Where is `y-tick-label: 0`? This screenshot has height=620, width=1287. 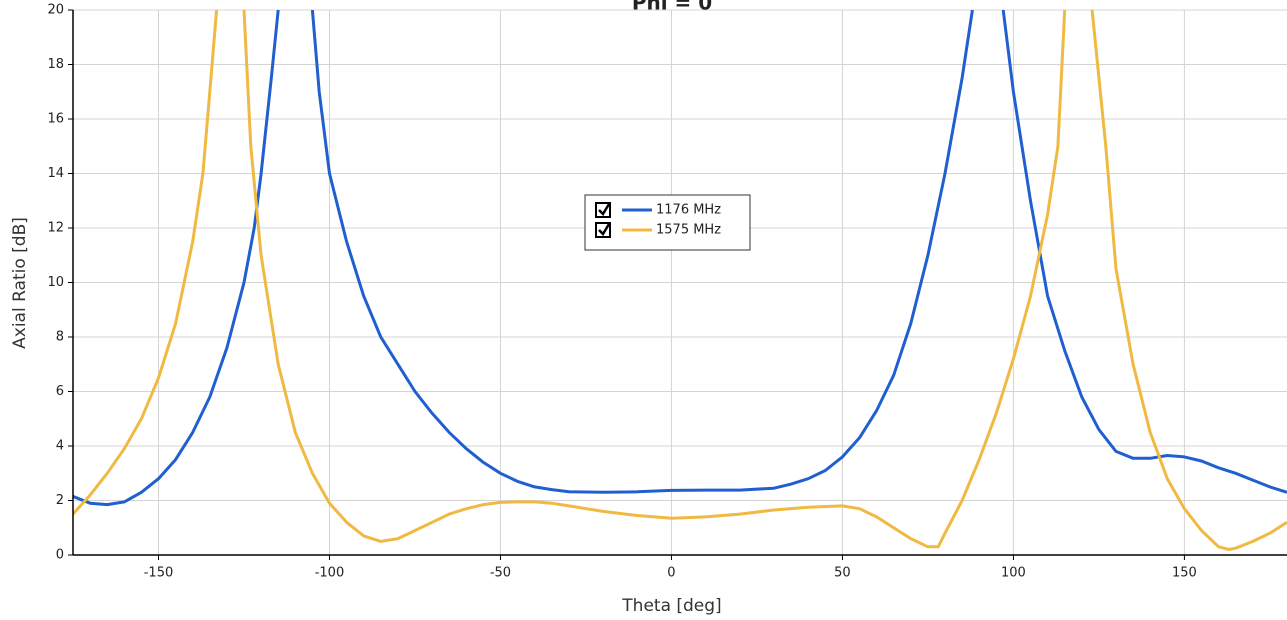
y-tick-label: 0 is located at coordinates (60, 555).